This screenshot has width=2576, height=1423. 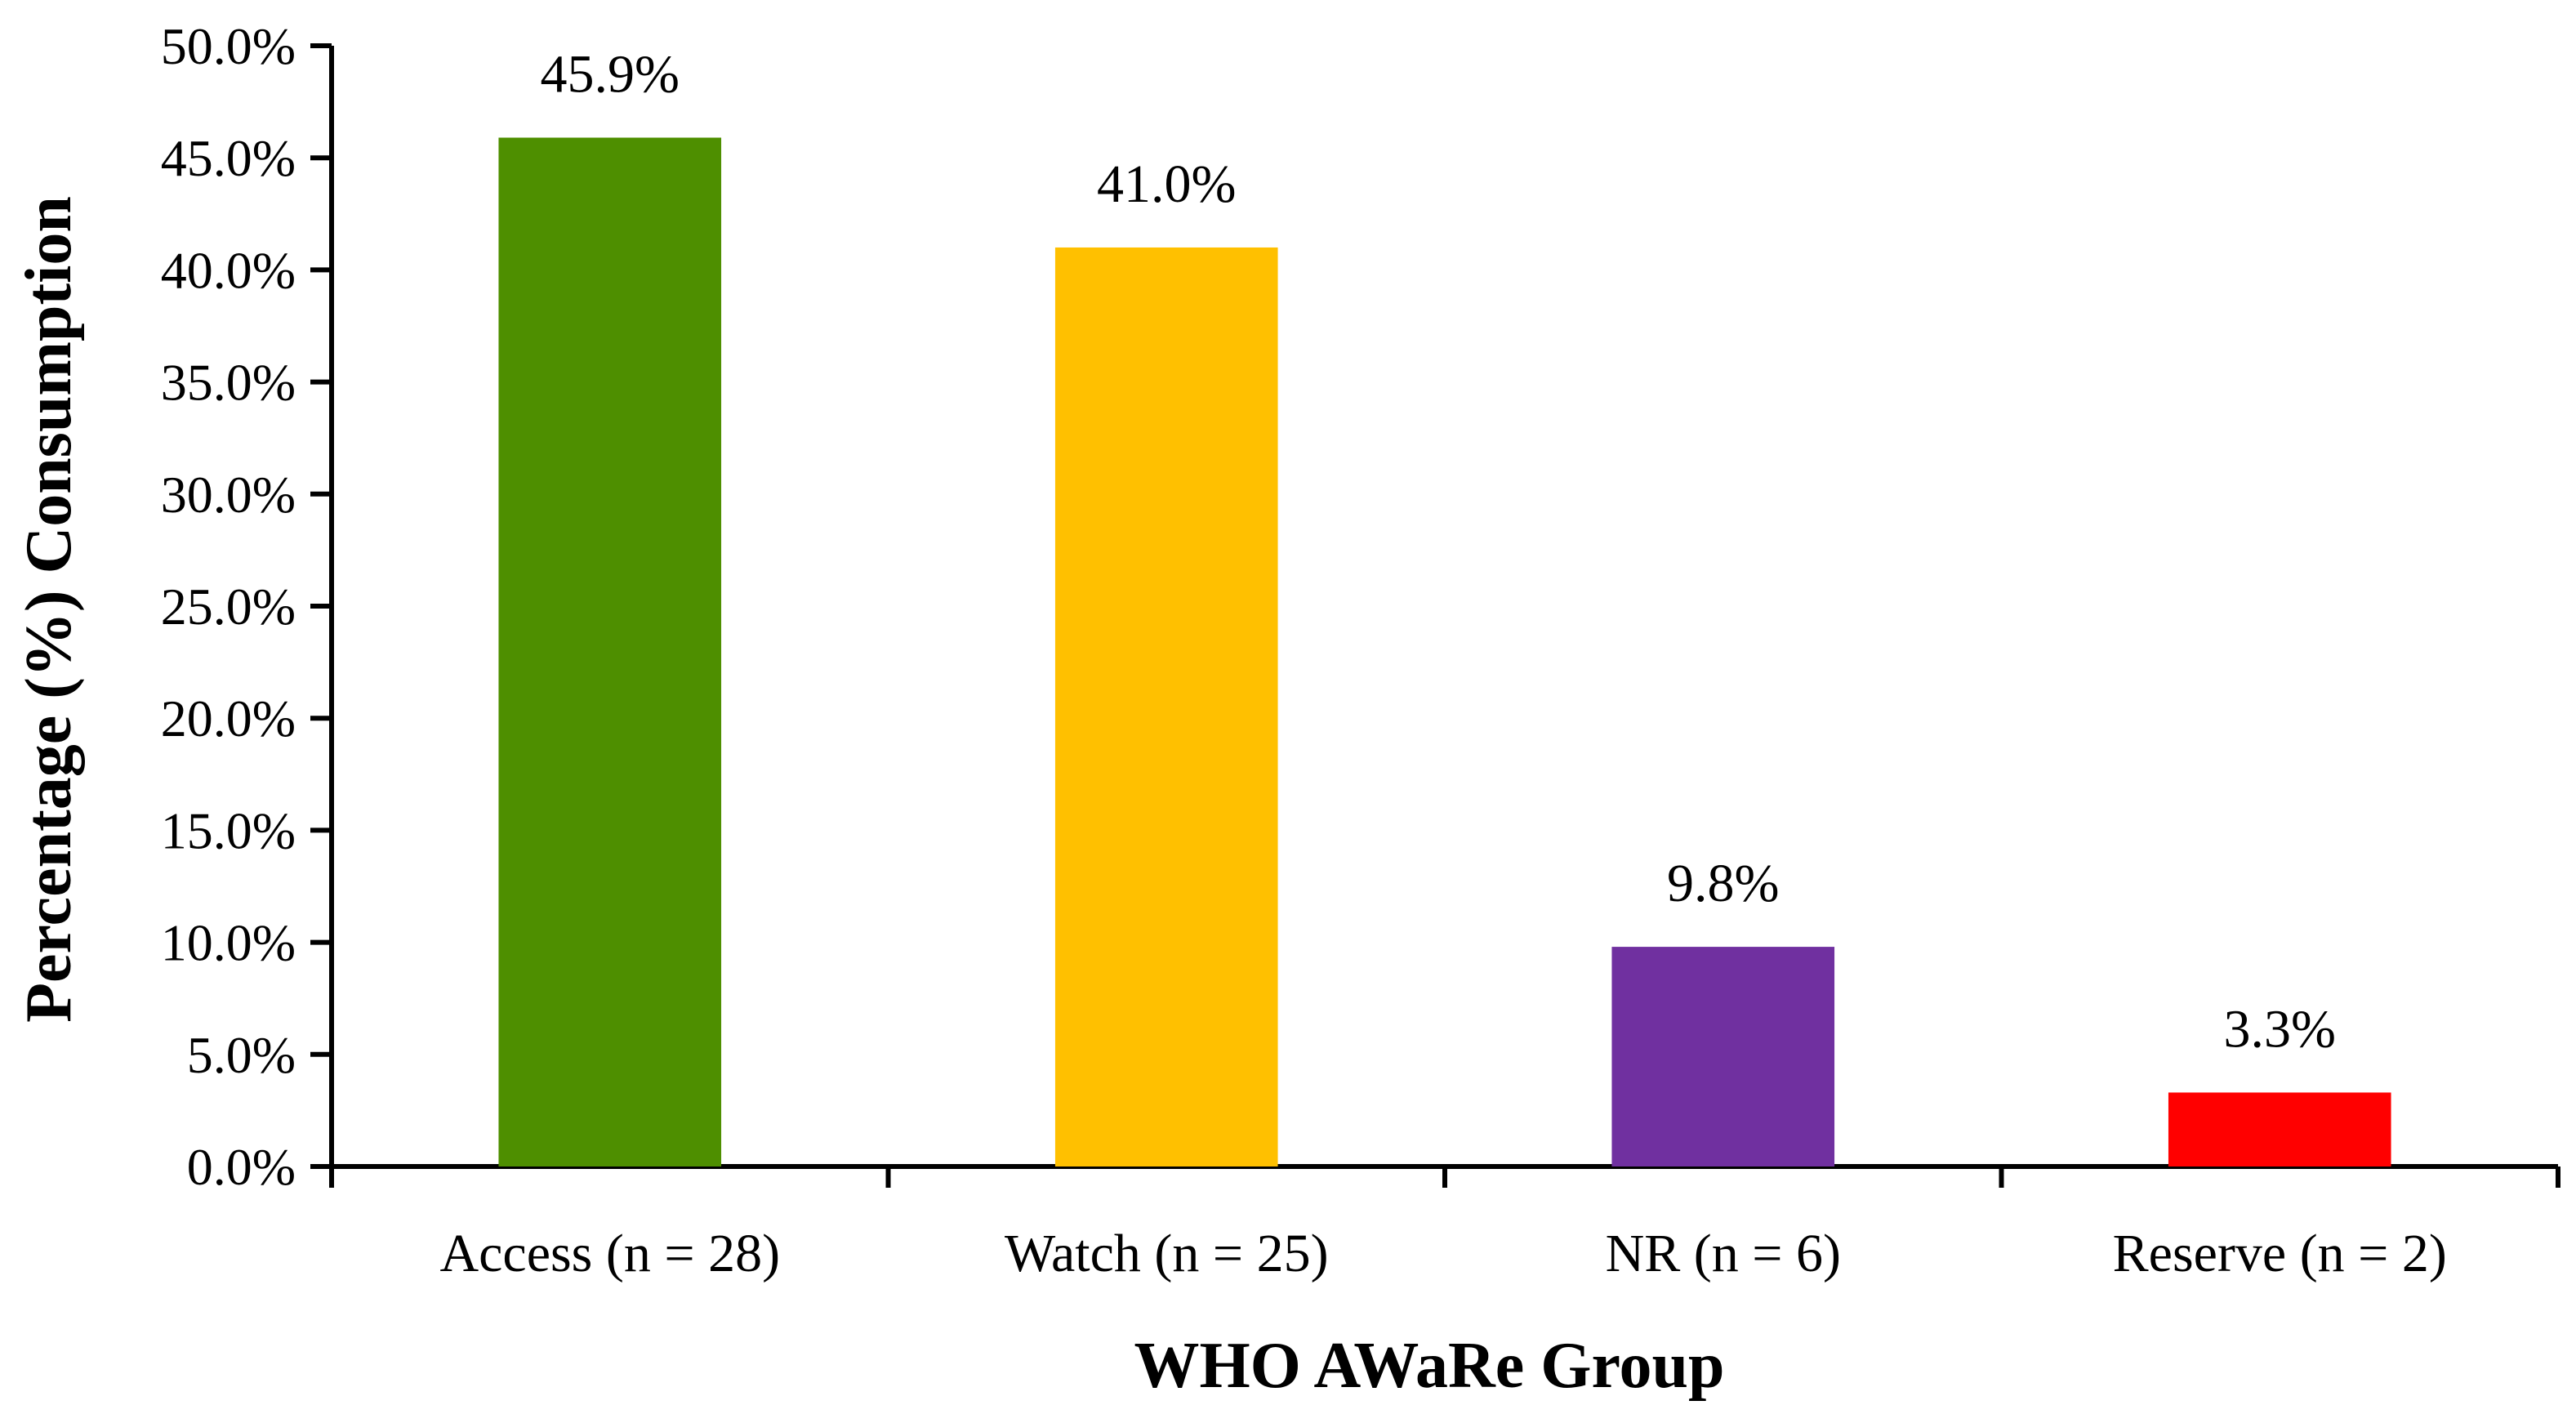 I want to click on x-category-label: NR (n = 6), so click(x=1723, y=1253).